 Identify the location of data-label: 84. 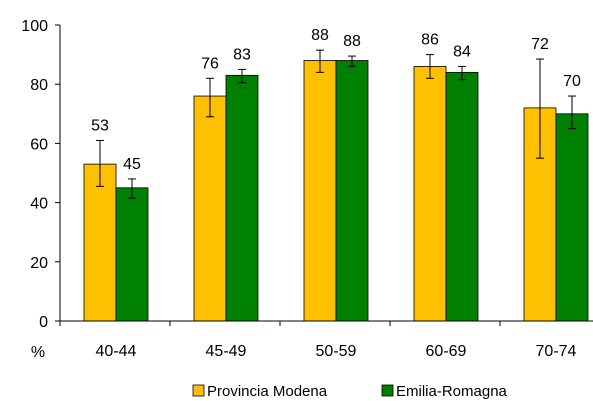
(462, 51).